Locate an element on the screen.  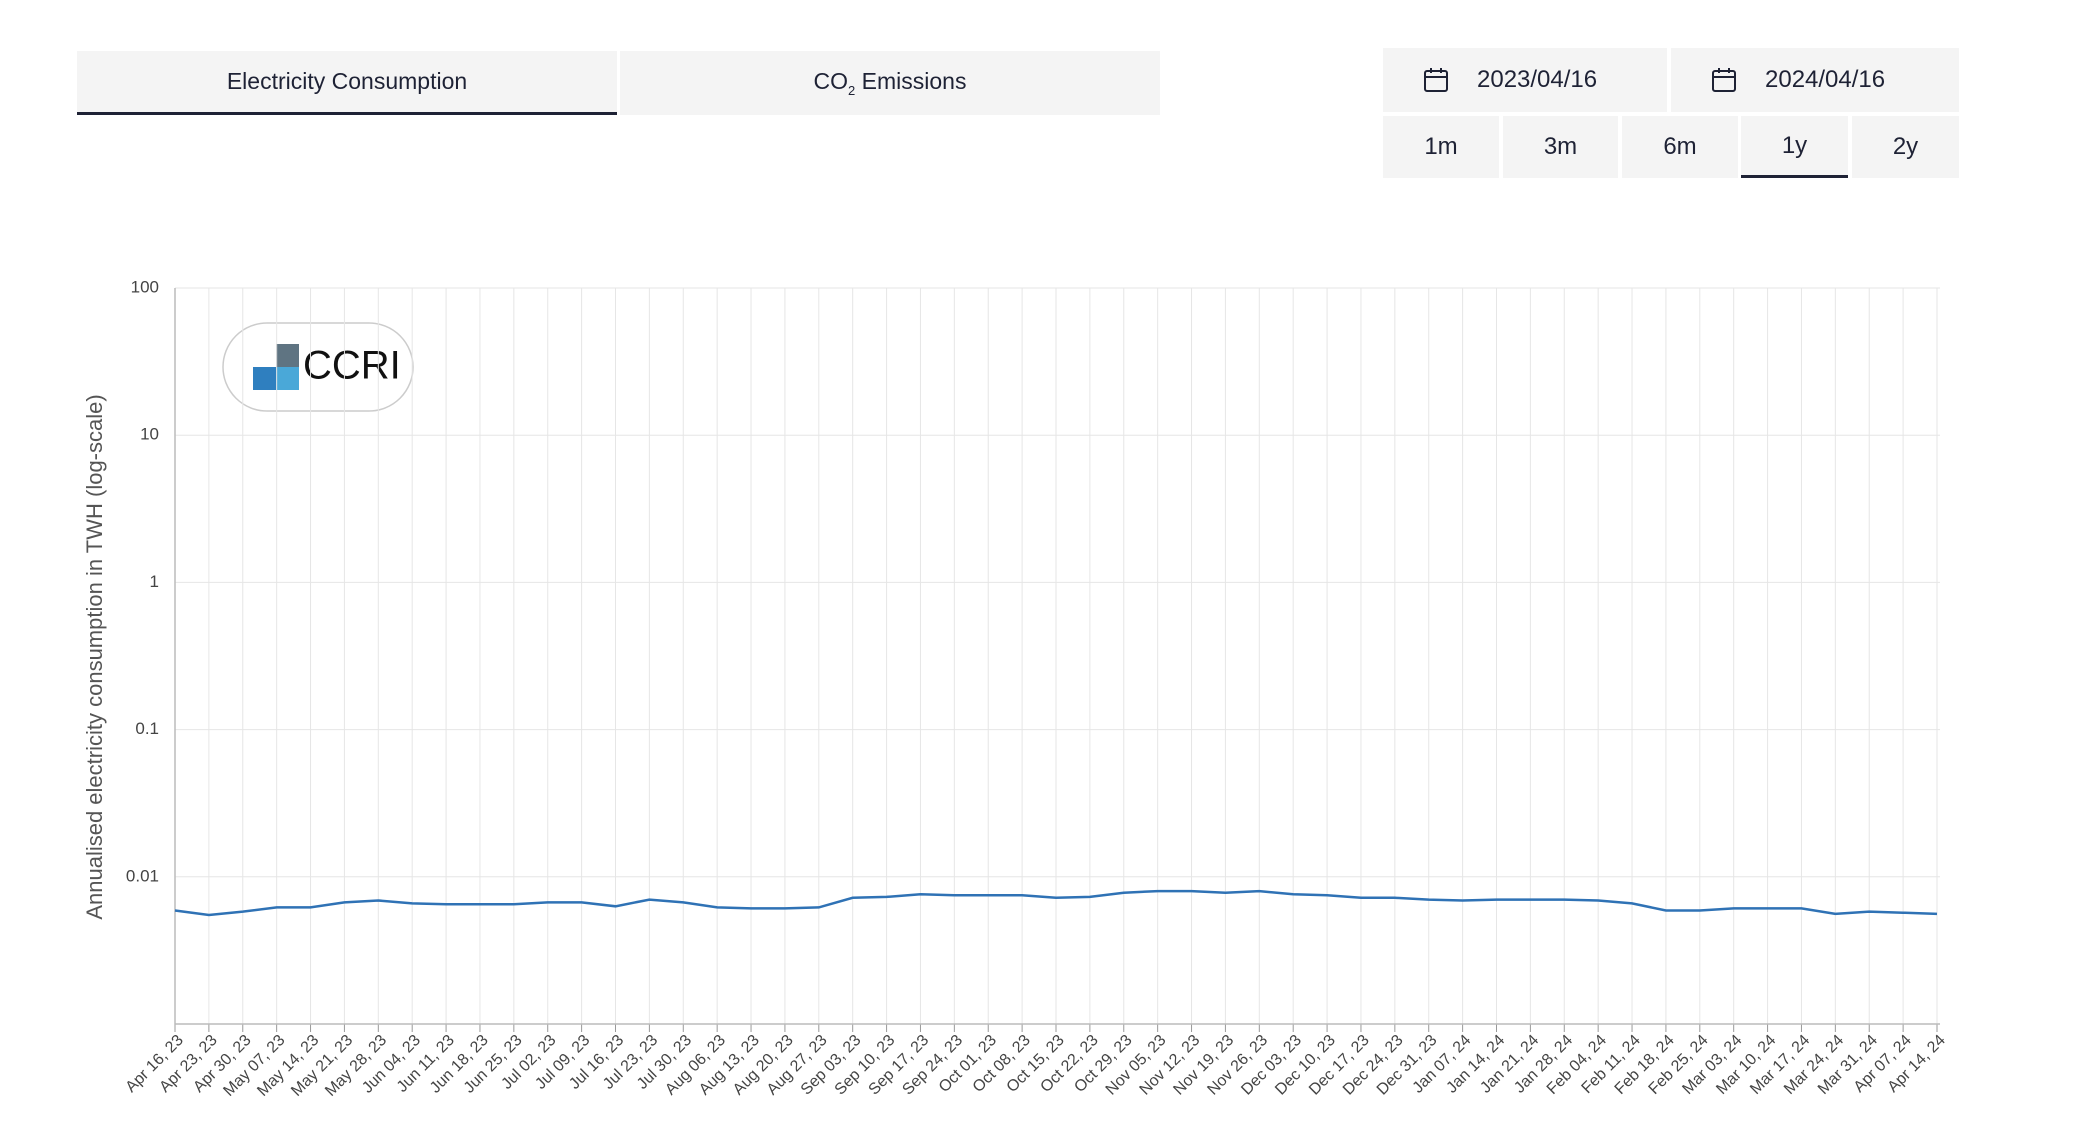
range-button: 6m is located at coordinates (1680, 147).